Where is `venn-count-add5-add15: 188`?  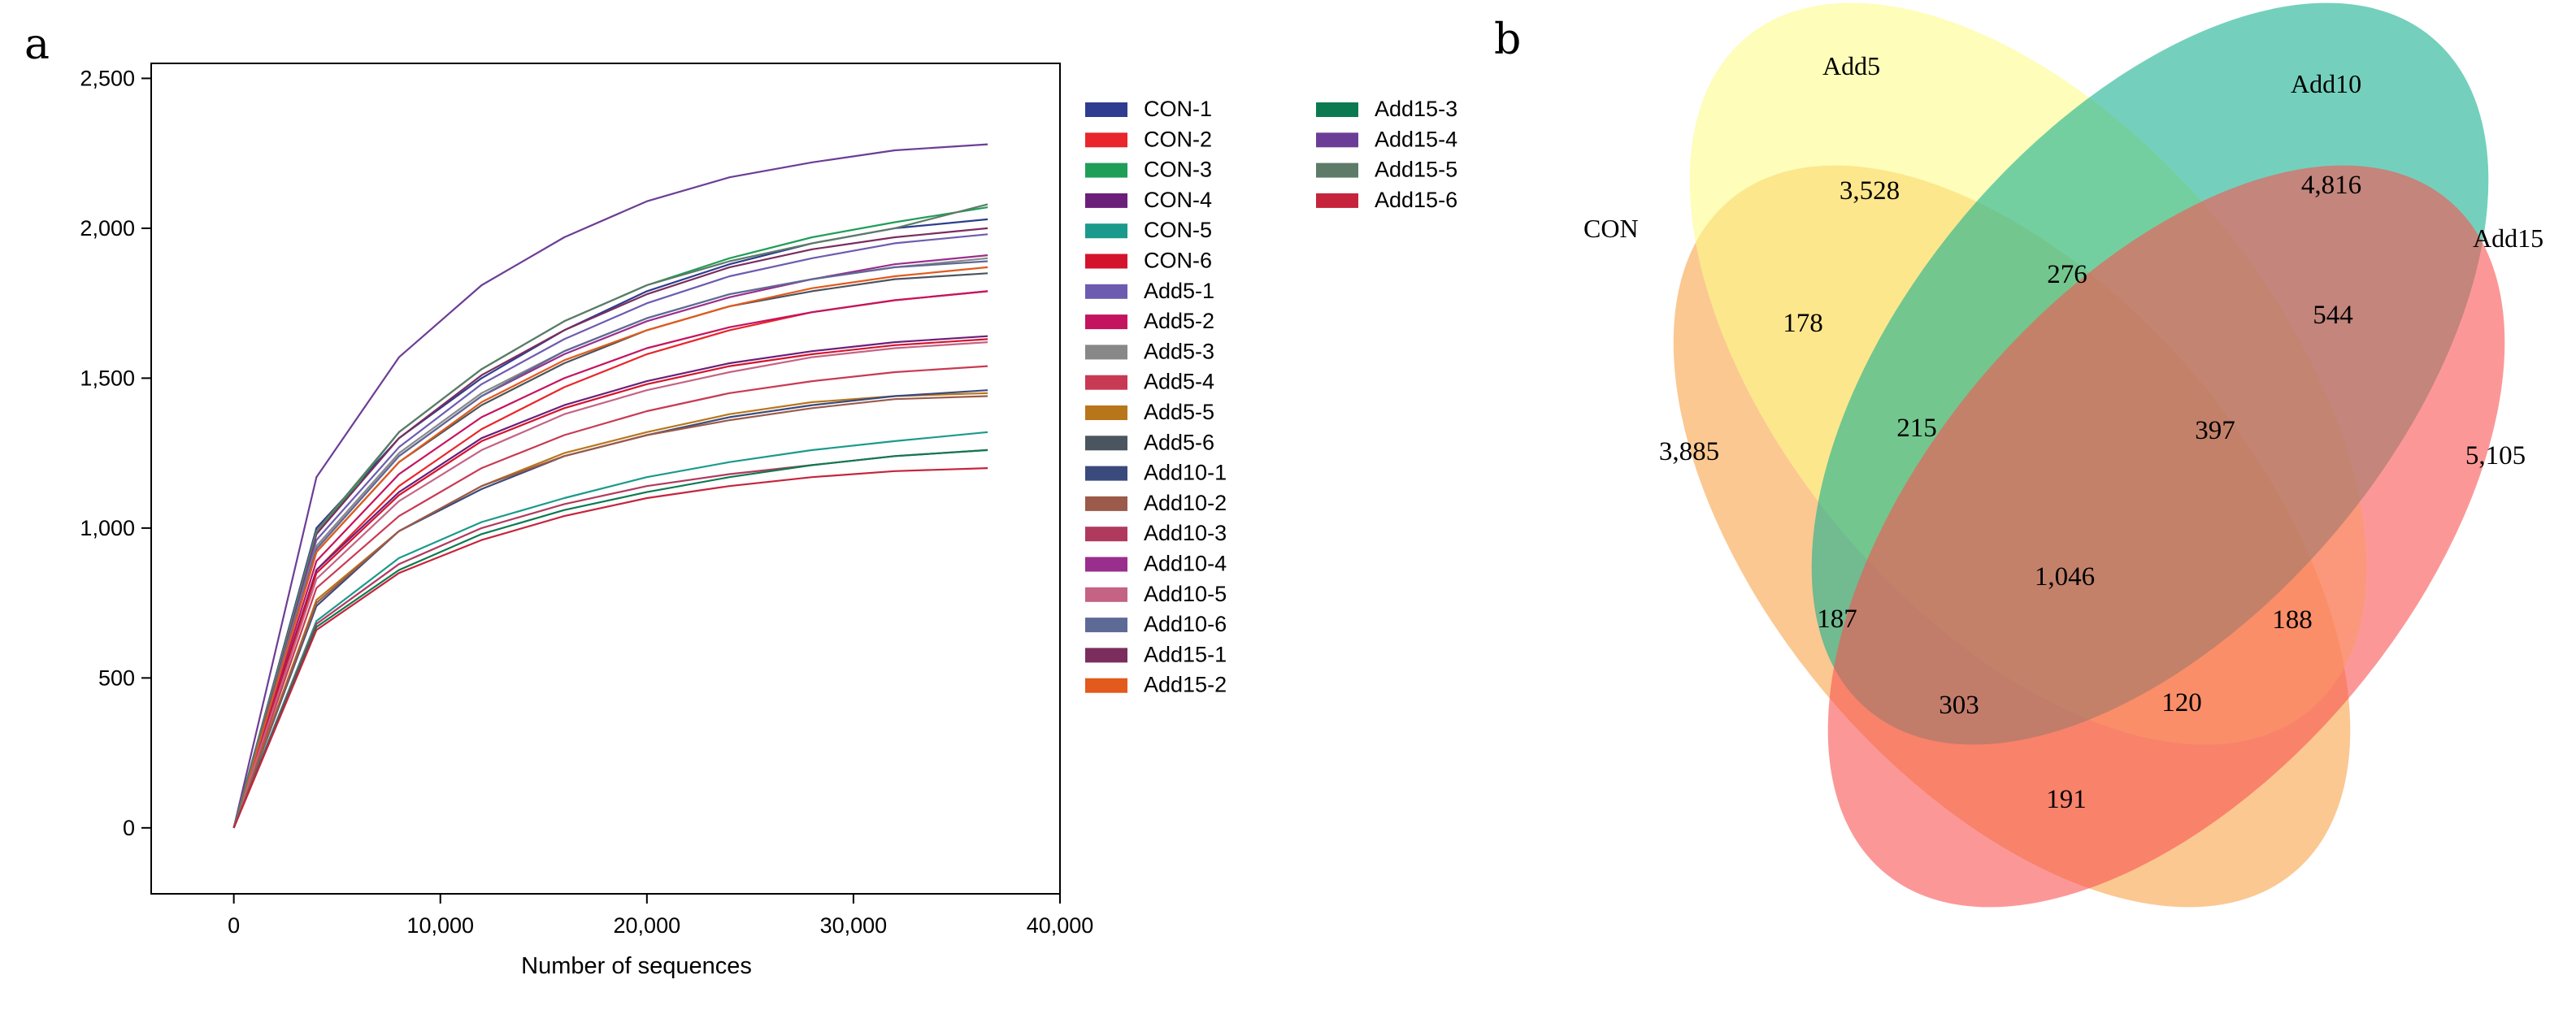
venn-count-add5-add15: 188 is located at coordinates (2292, 620).